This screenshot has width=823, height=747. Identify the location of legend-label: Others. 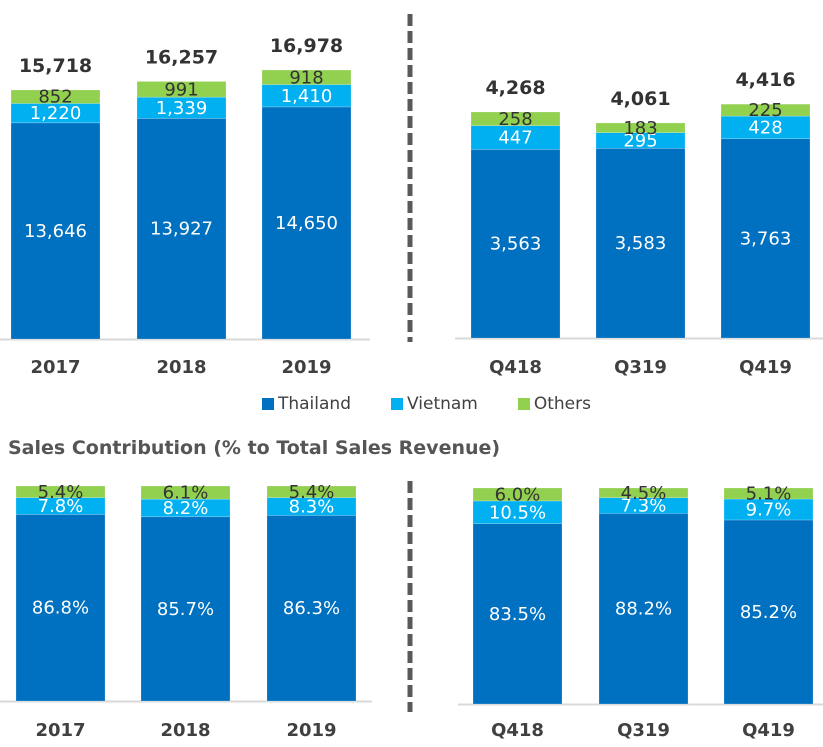
(562, 404).